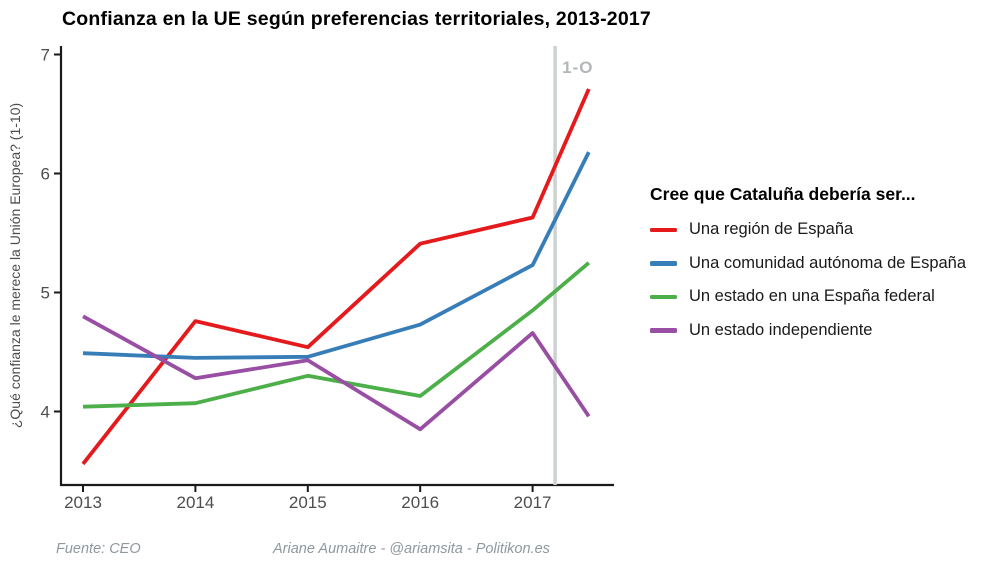 This screenshot has width=999, height=570. Describe the element at coordinates (781, 329) in the screenshot. I see `legend-label: Un estado independiente` at that location.